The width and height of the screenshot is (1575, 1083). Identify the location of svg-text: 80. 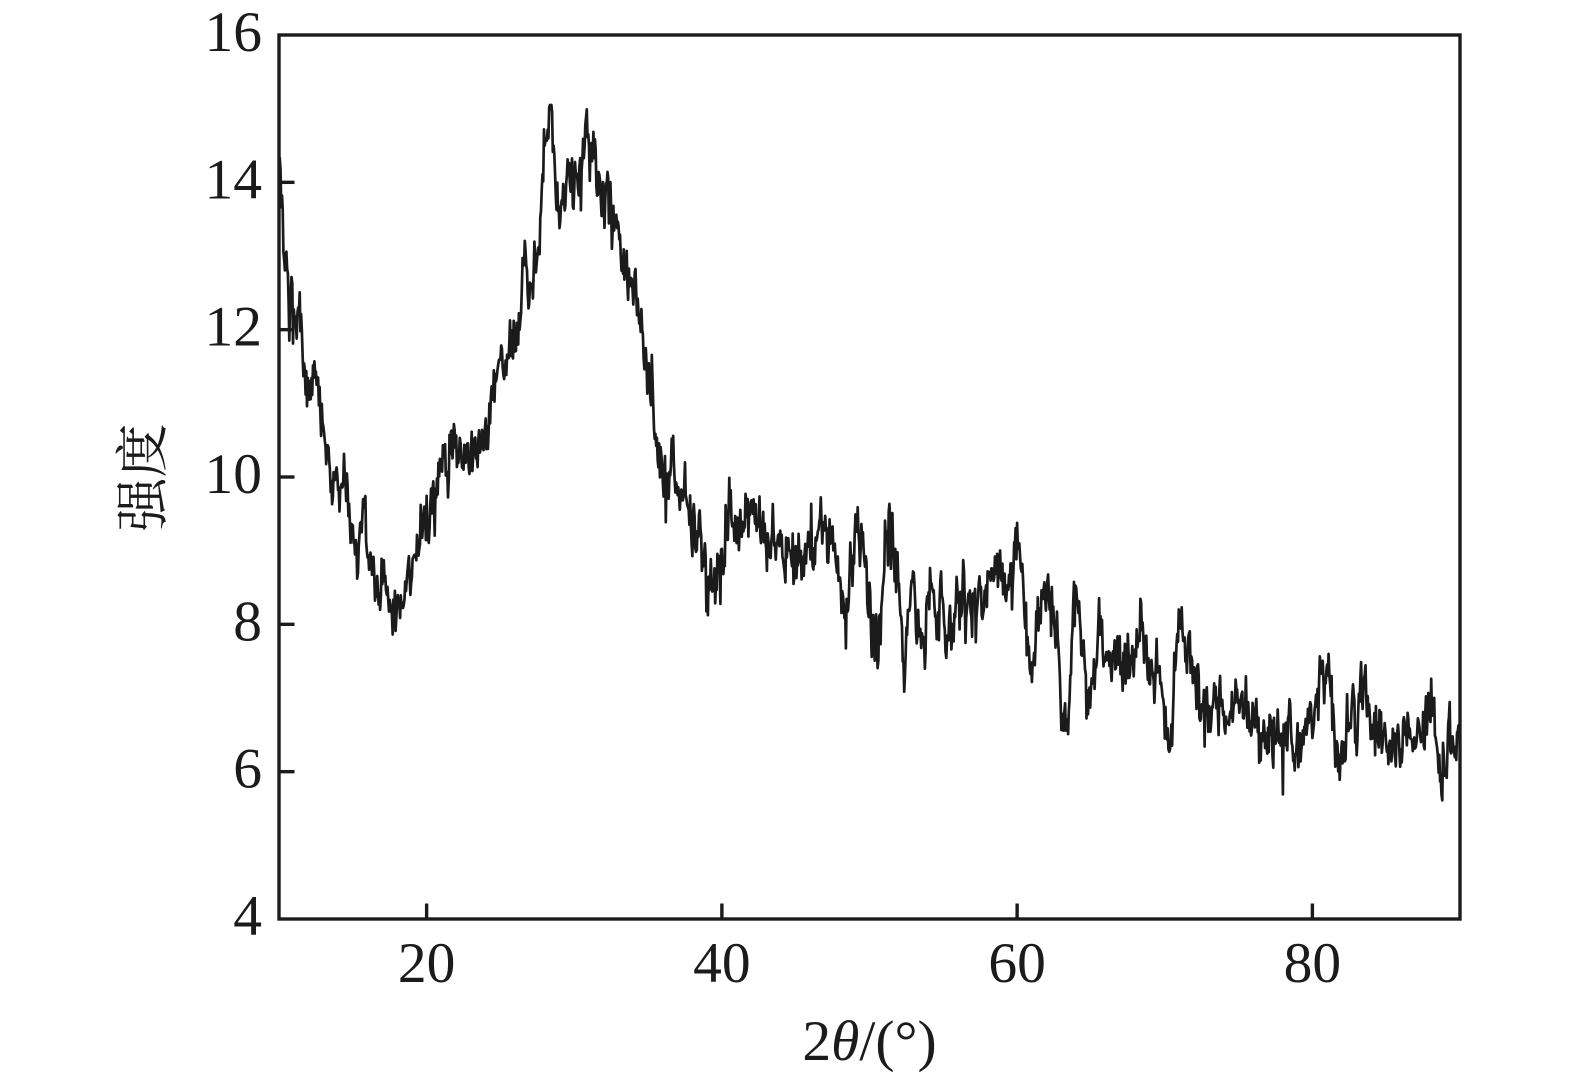
(1313, 963).